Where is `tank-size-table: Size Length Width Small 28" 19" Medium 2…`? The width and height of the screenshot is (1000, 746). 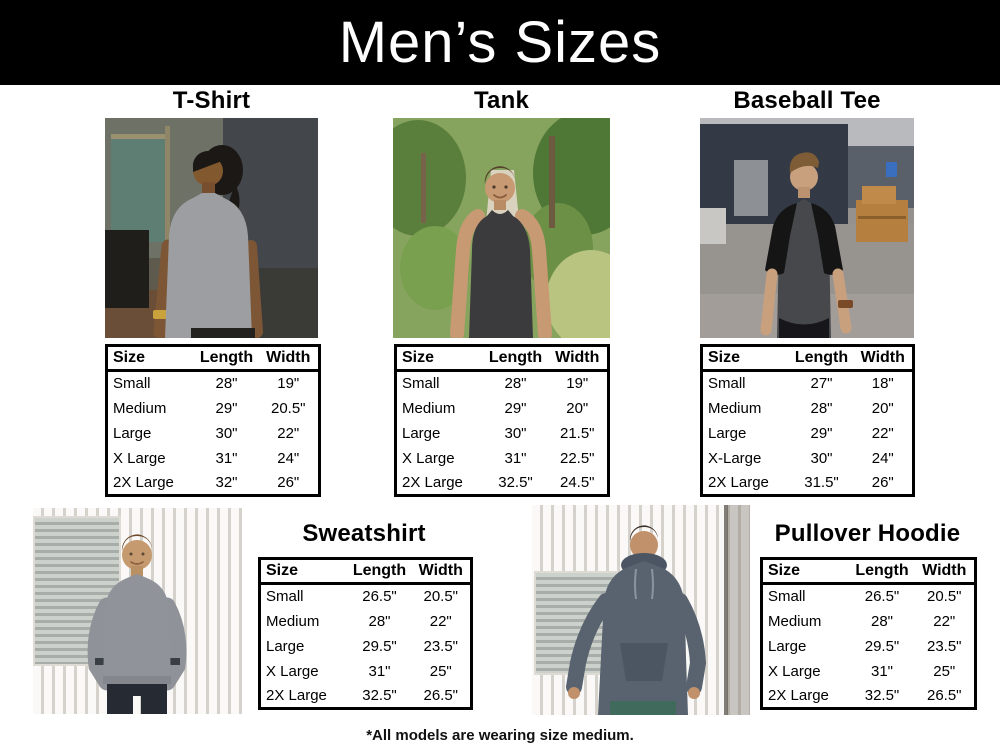 tank-size-table: Size Length Width Small 28" 19" Medium 2… is located at coordinates (502, 420).